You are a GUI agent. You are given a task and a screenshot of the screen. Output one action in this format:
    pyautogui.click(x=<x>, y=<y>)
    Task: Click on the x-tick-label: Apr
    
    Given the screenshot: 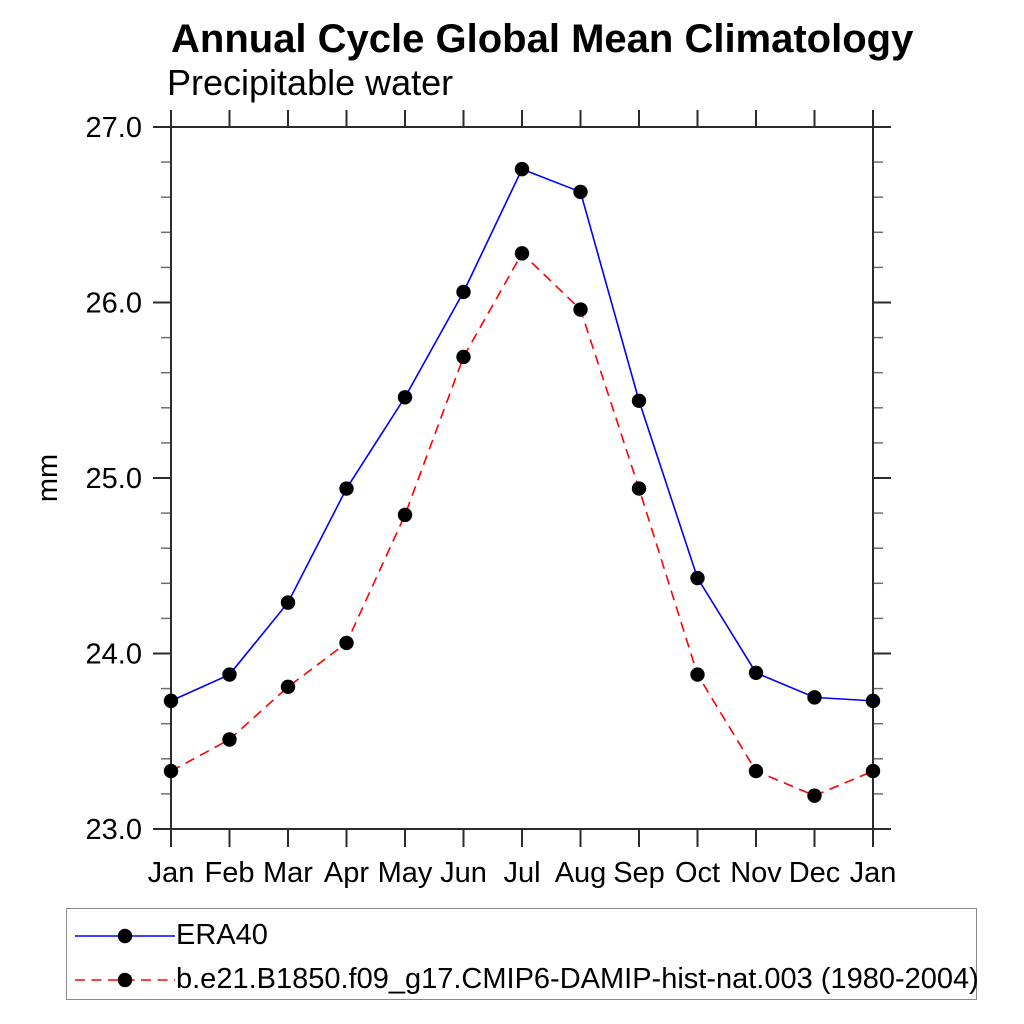 What is the action you would take?
    pyautogui.click(x=346, y=873)
    